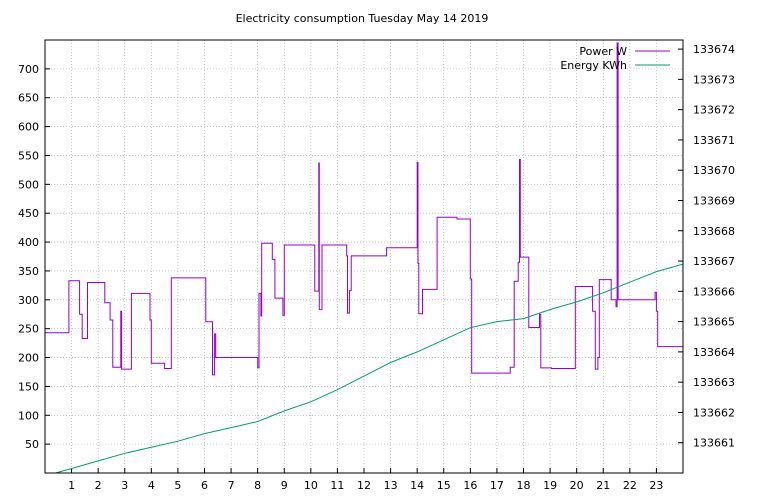 This screenshot has width=768, height=500. What do you see at coordinates (28, 184) in the screenshot?
I see `y-tick-label: 500` at bounding box center [28, 184].